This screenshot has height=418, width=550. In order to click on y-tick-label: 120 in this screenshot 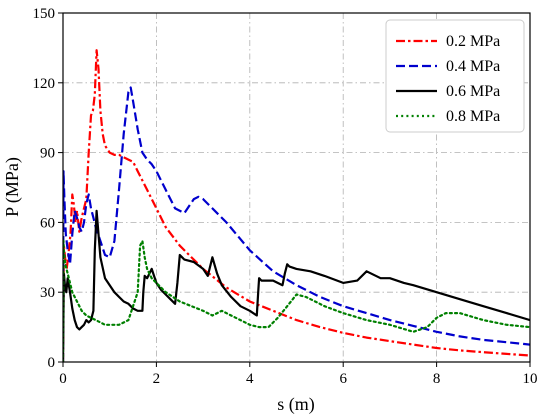, I will do `click(44, 84)`.